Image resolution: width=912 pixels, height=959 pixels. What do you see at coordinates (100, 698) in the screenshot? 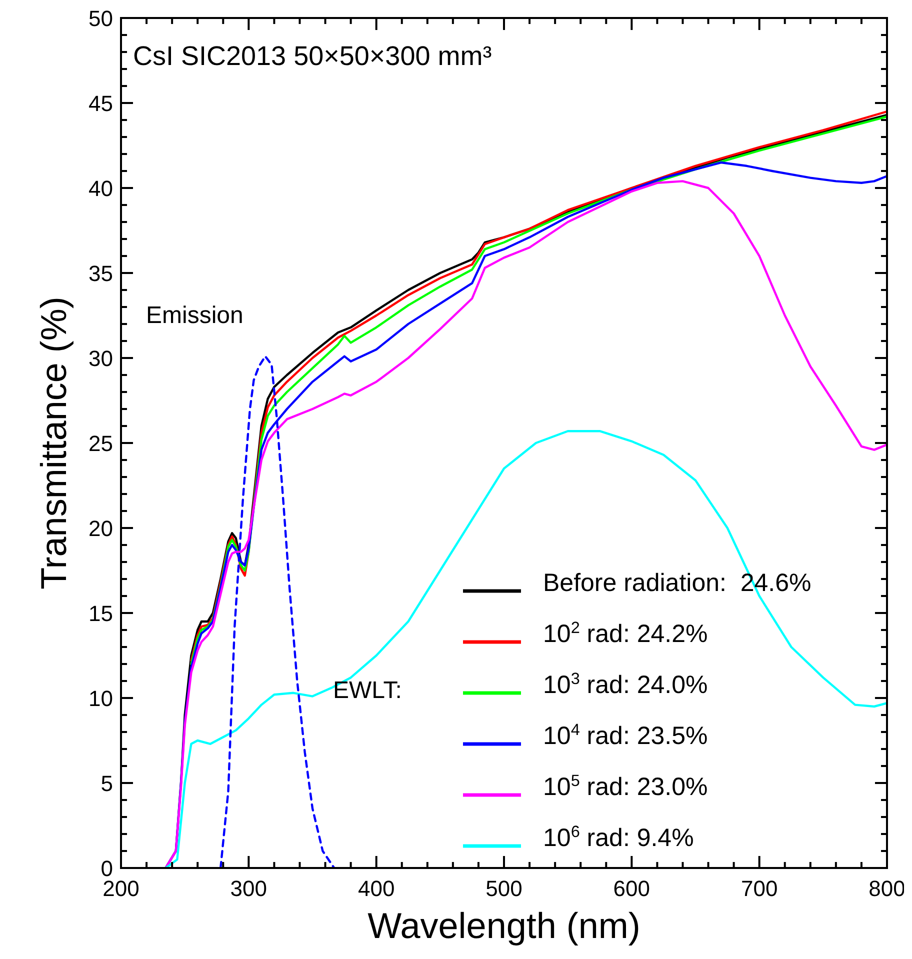
I see `y-tick-label: 10` at bounding box center [100, 698].